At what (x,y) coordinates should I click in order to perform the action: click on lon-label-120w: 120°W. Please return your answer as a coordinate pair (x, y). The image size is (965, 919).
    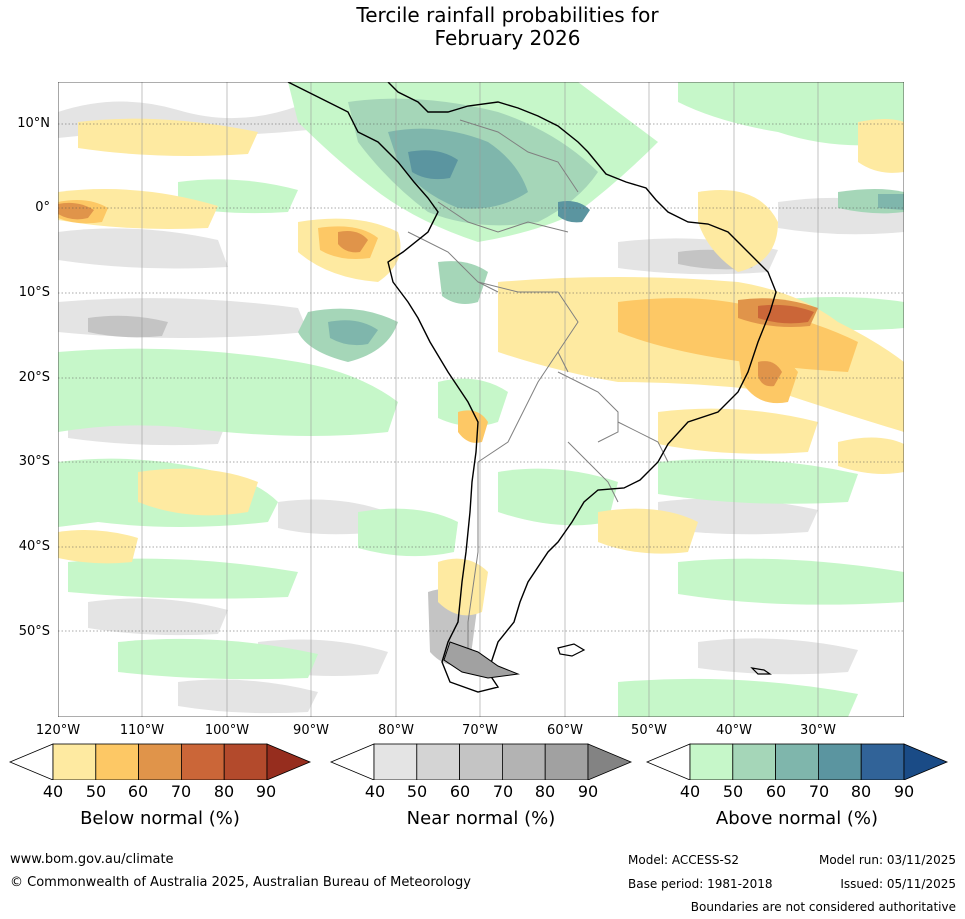
    Looking at the image, I should click on (58, 730).